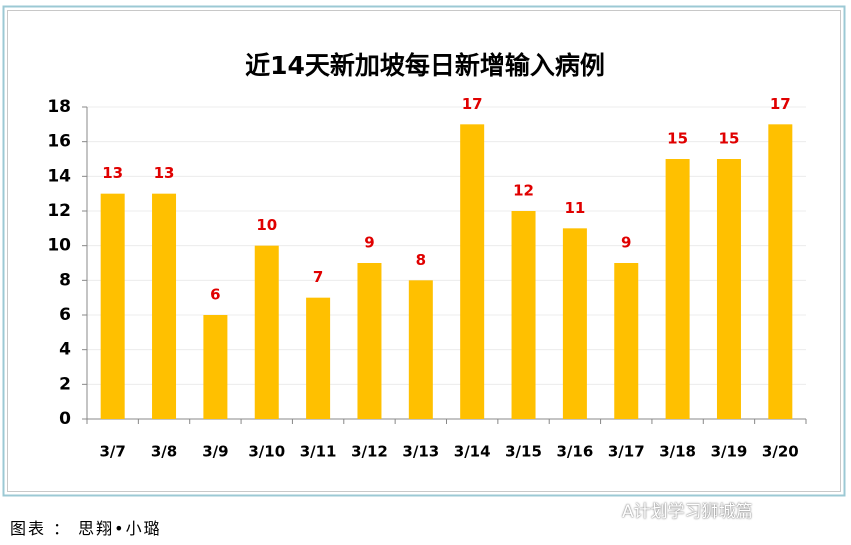 This screenshot has width=851, height=545. Describe the element at coordinates (215, 295) in the screenshot. I see `value-label: 6` at that location.